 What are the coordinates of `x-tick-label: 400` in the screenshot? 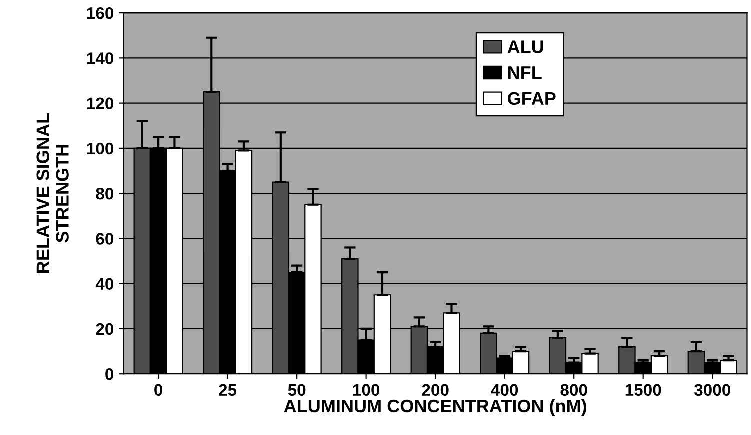 It's located at (504, 390).